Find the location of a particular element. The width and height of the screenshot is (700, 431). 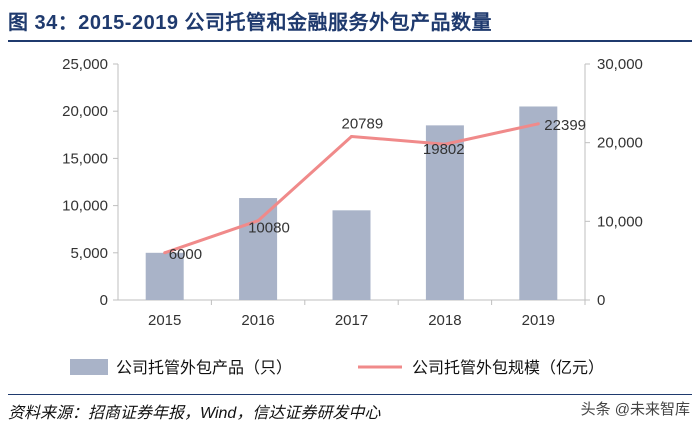

source-note: 资料来源：招商证券年报，Wind，信达证券研发中心 is located at coordinates (194, 413).